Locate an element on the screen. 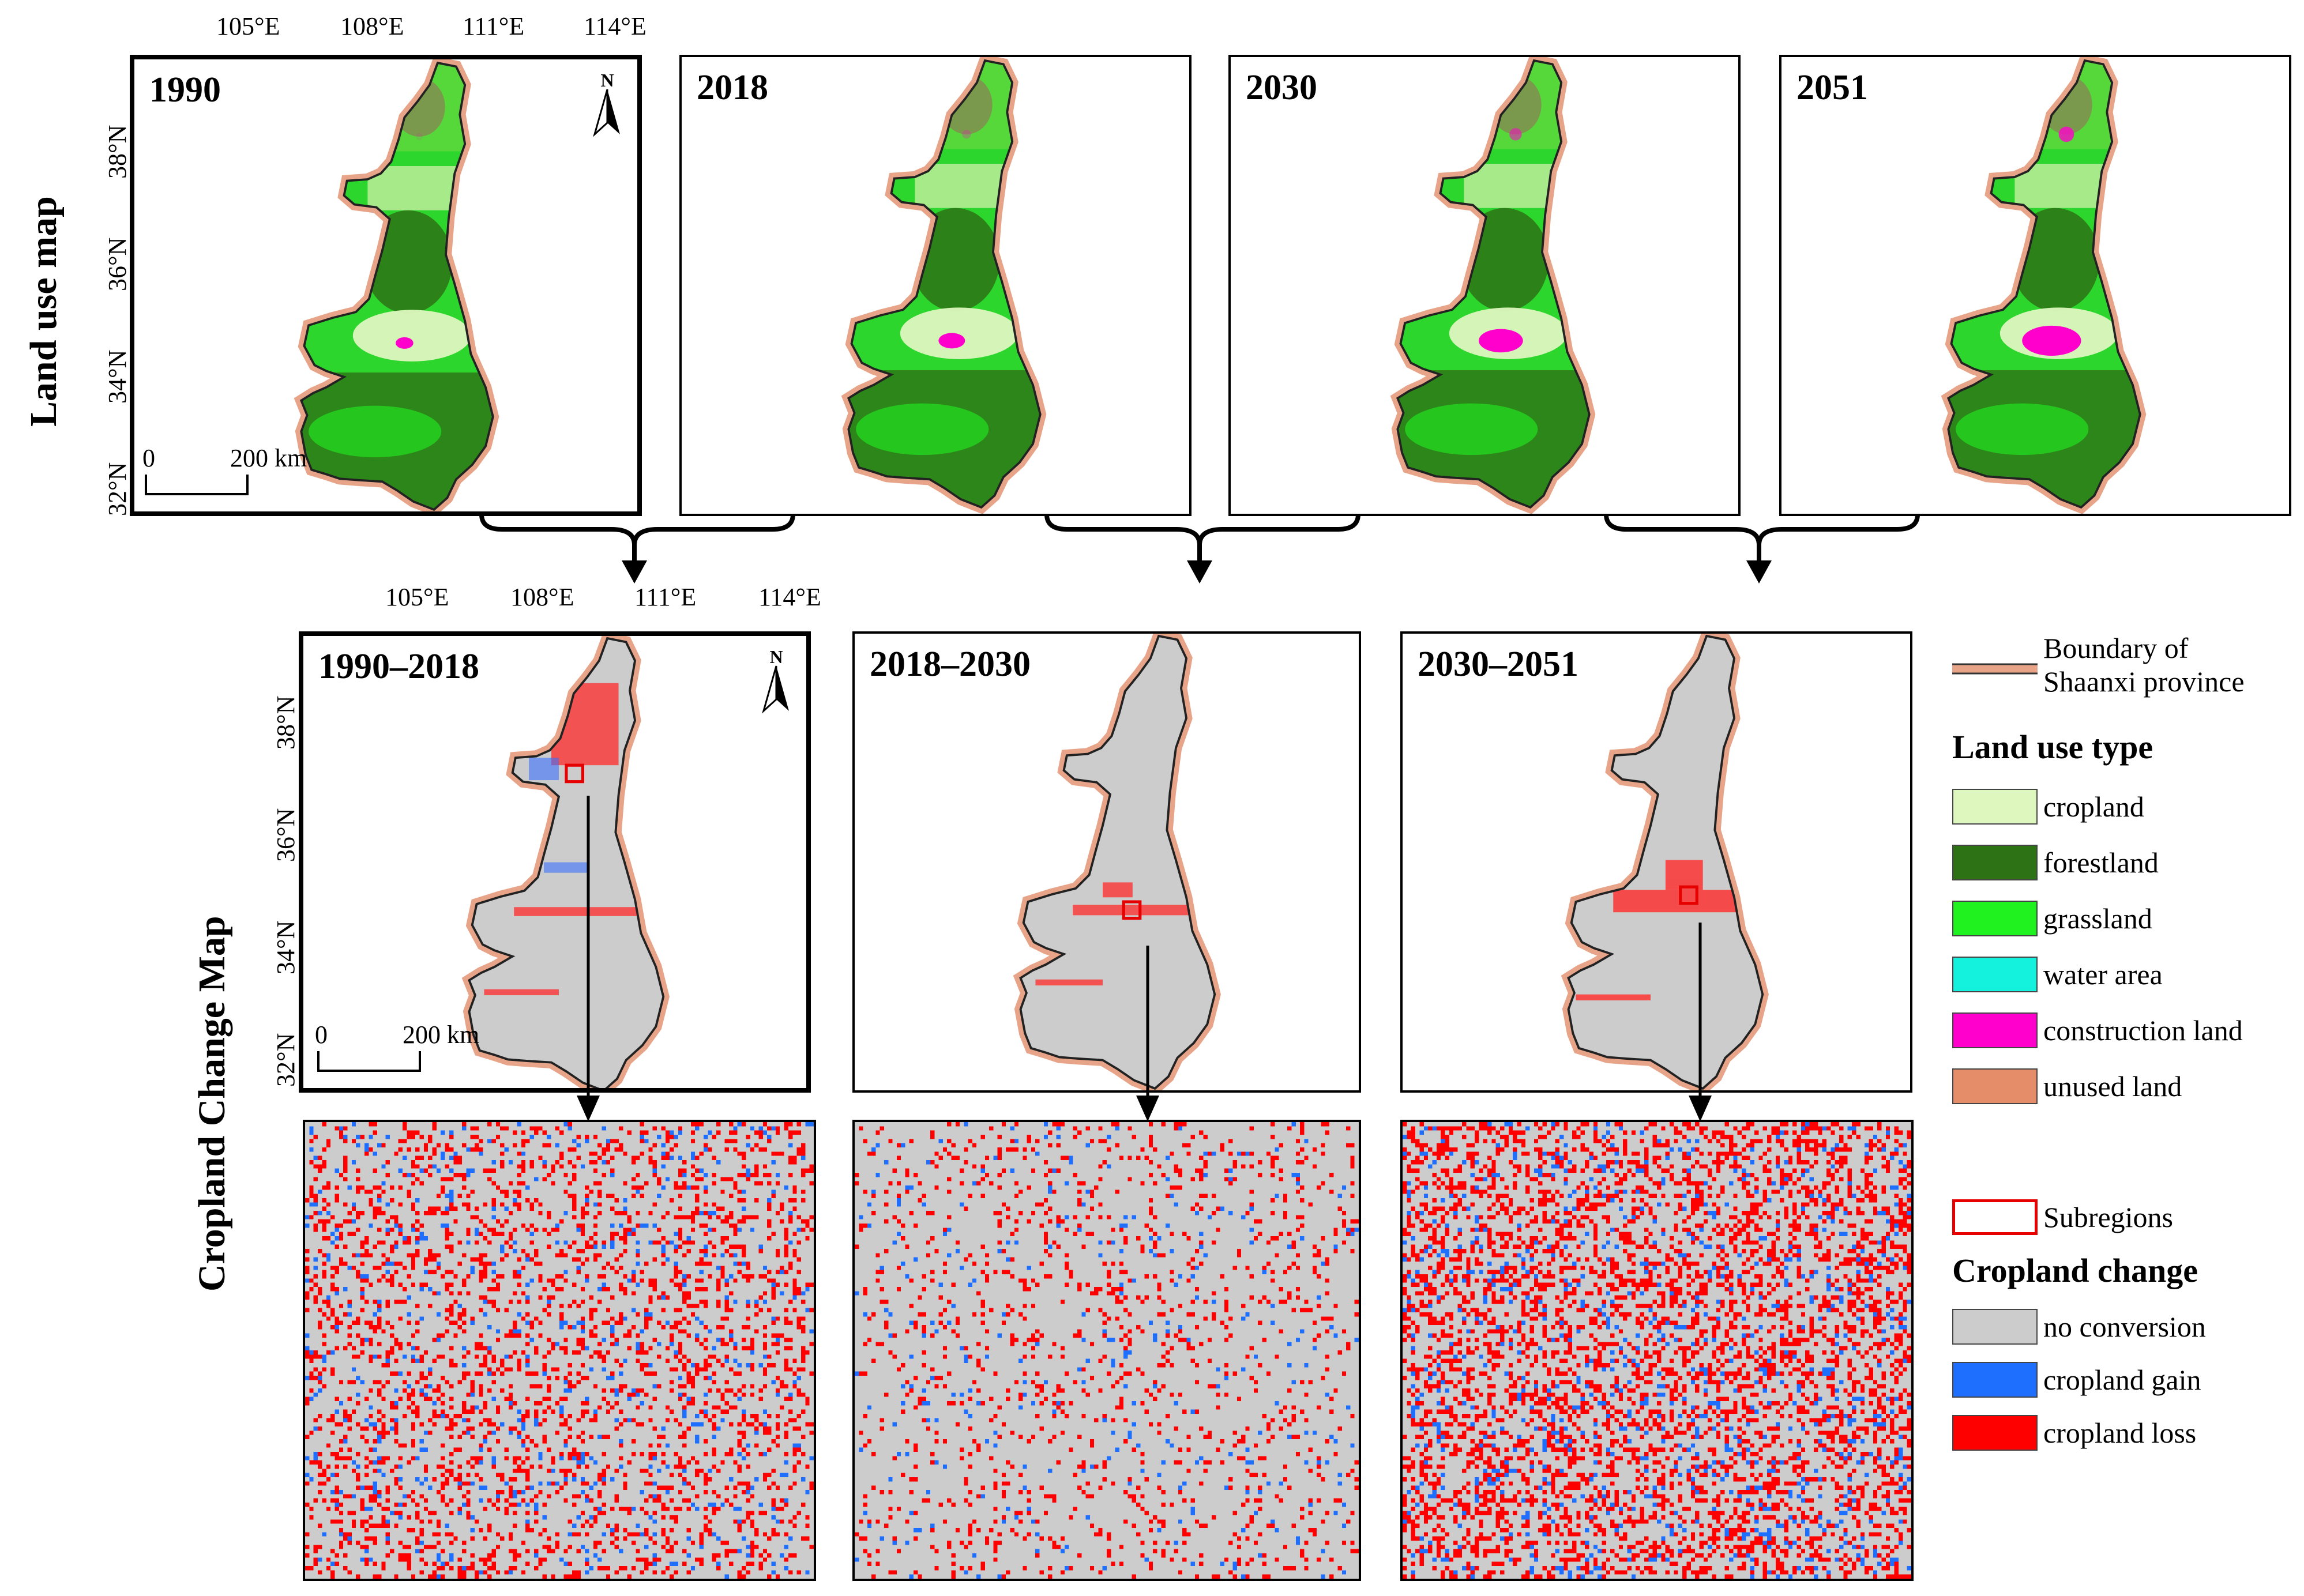  legend-label: unused land is located at coordinates (2113, 1086).